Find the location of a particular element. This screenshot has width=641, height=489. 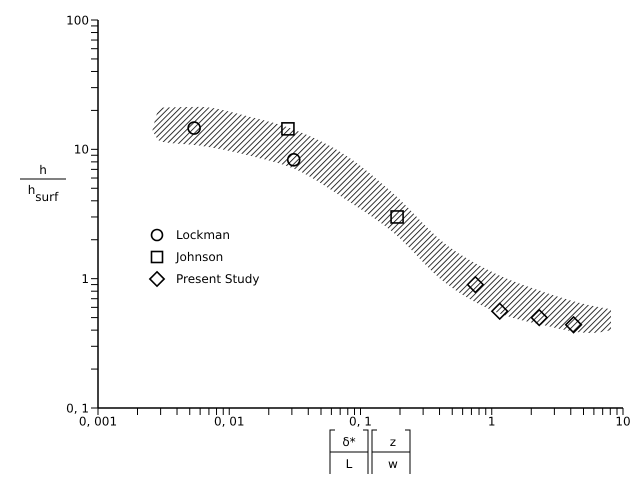

x-tick-label: 0, 1 is located at coordinates (360, 421).